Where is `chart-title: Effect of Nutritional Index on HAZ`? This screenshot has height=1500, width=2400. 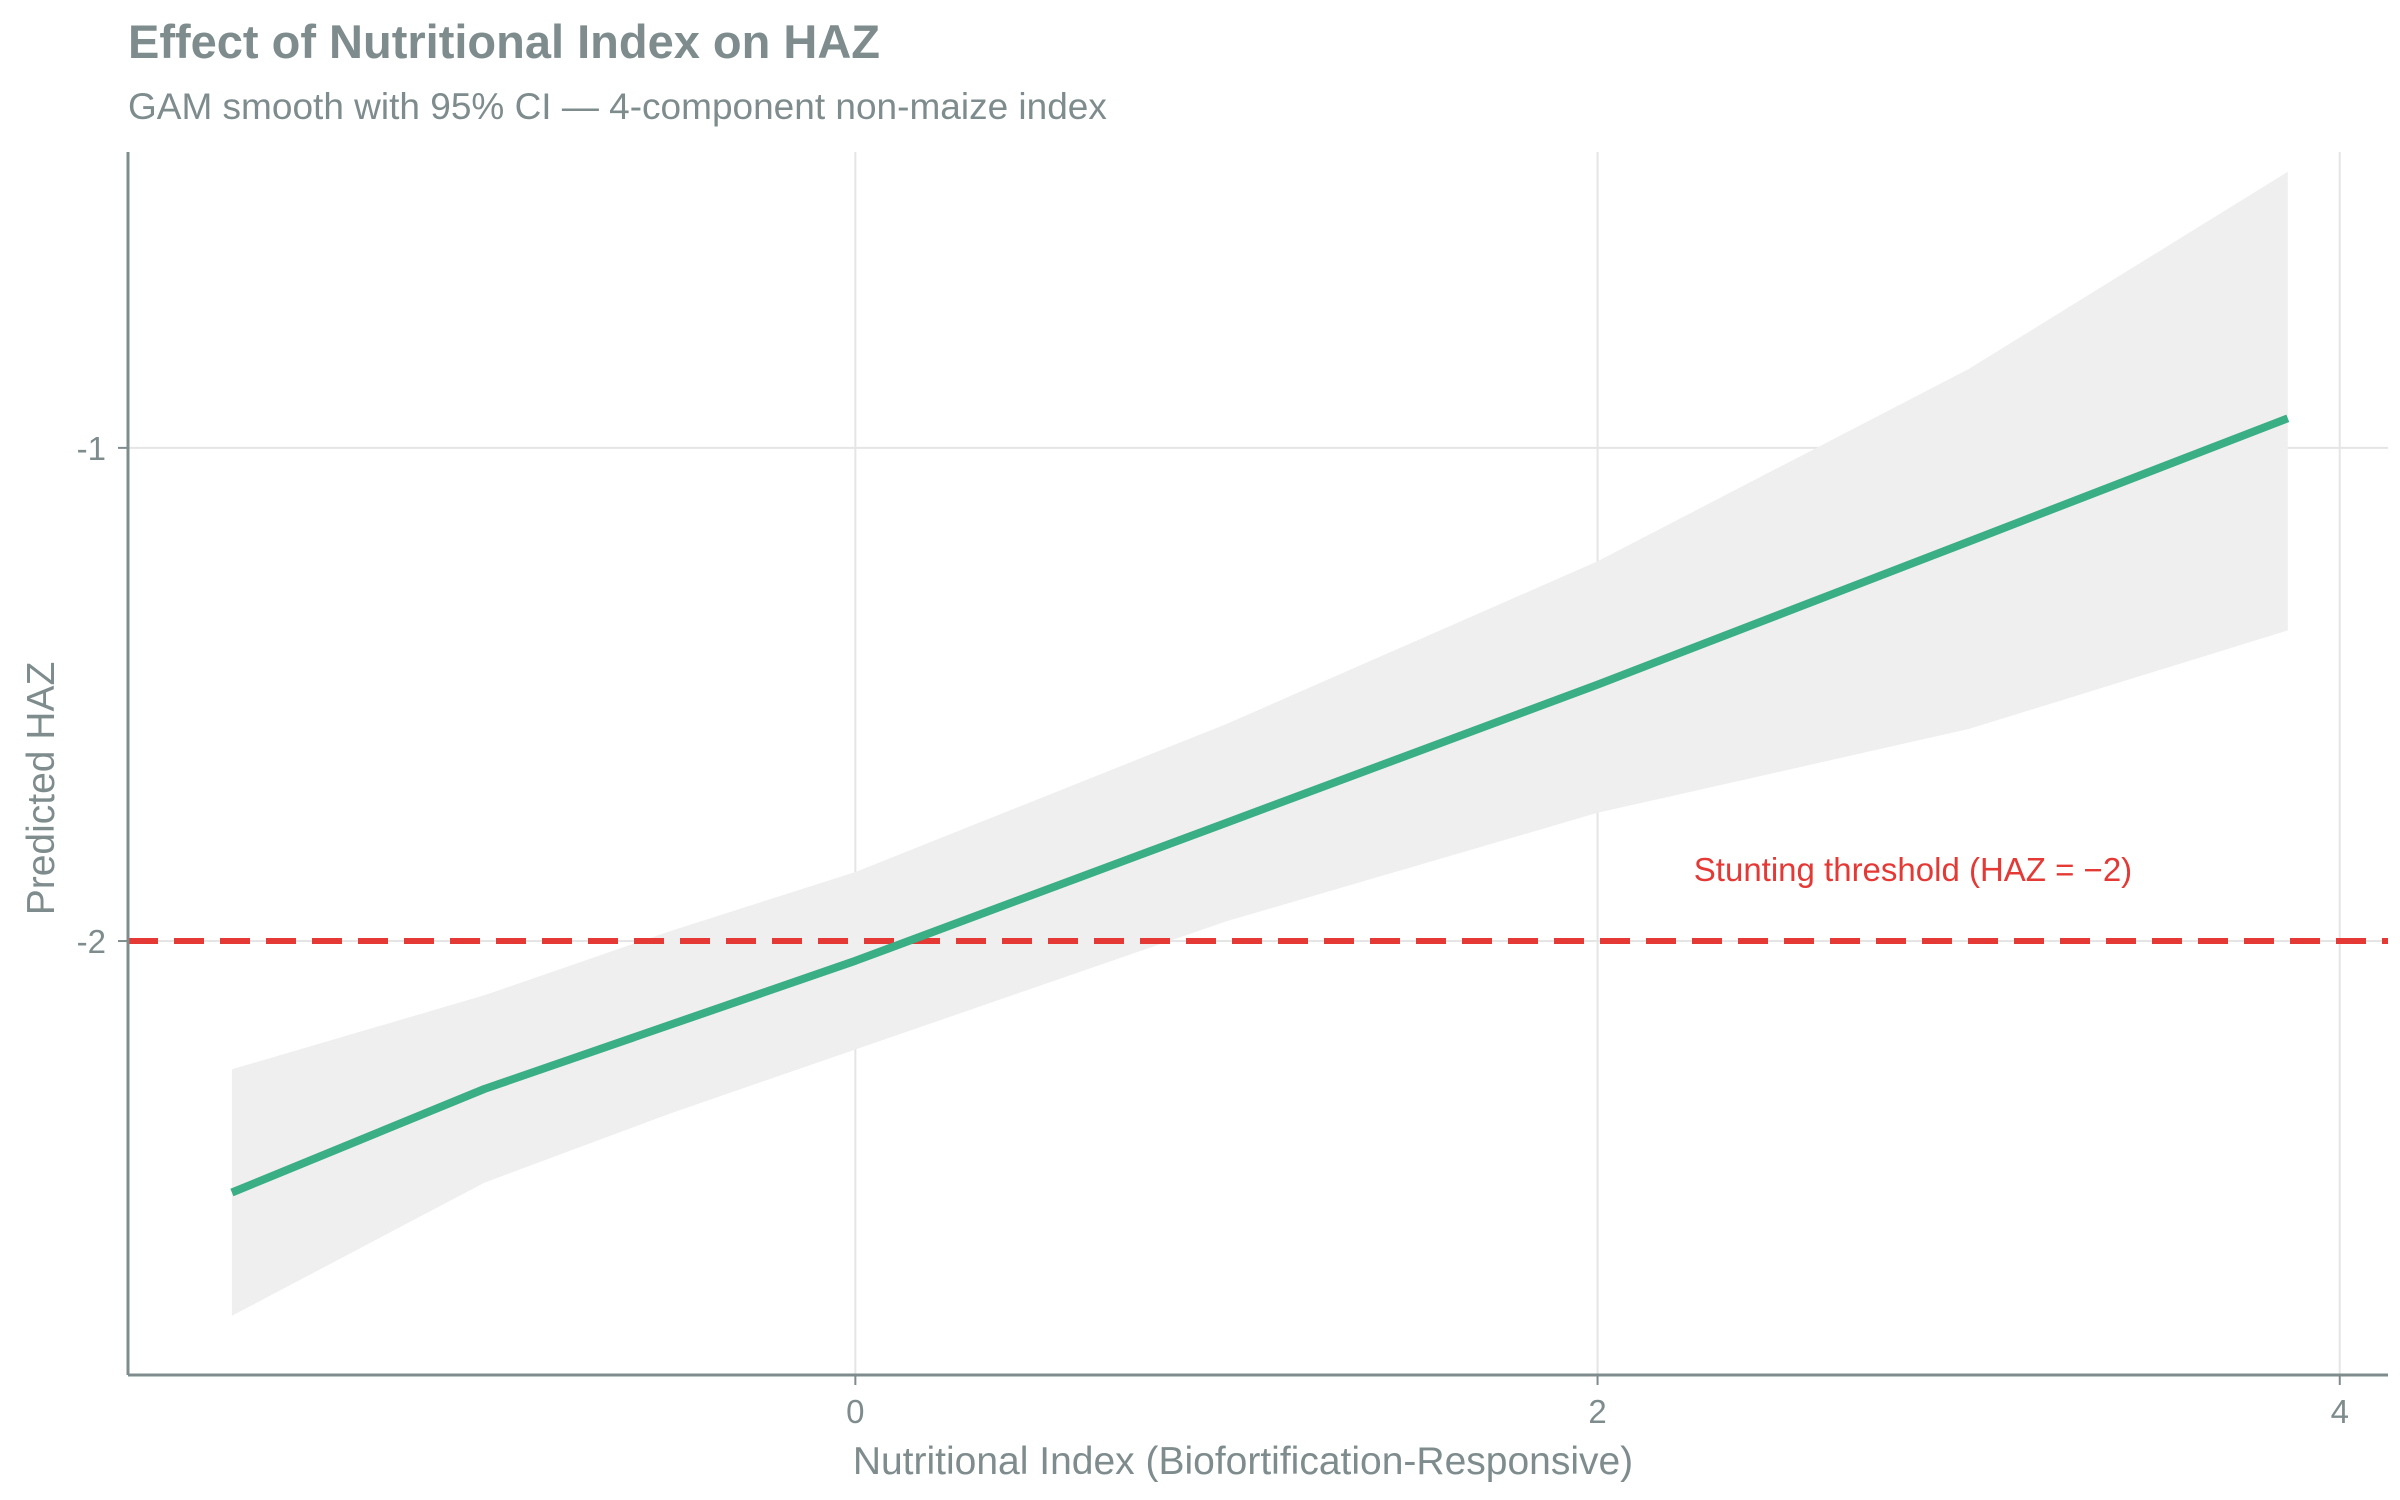
chart-title: Effect of Nutritional Index on HAZ is located at coordinates (504, 41).